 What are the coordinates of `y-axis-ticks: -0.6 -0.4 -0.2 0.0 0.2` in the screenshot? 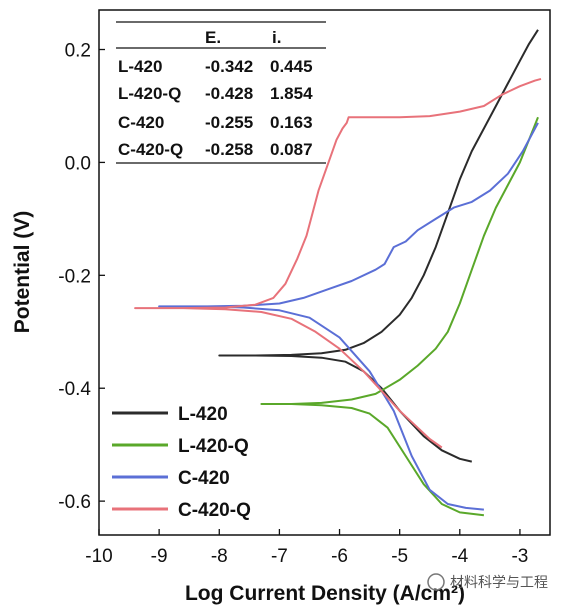 It's located at (81, 277).